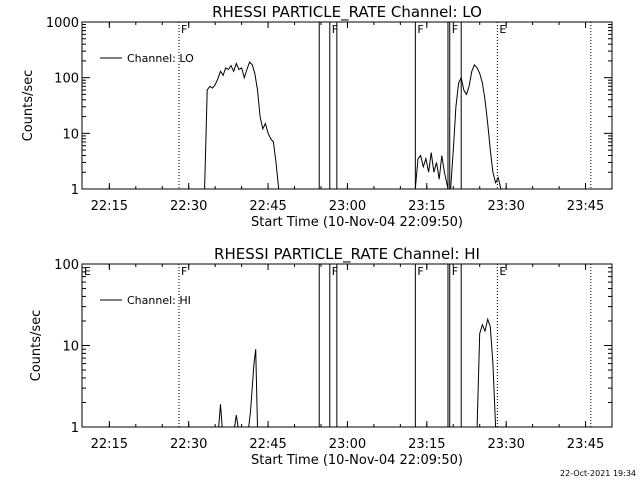  I want to click on legend-entry: Channel: LO, so click(160, 58).